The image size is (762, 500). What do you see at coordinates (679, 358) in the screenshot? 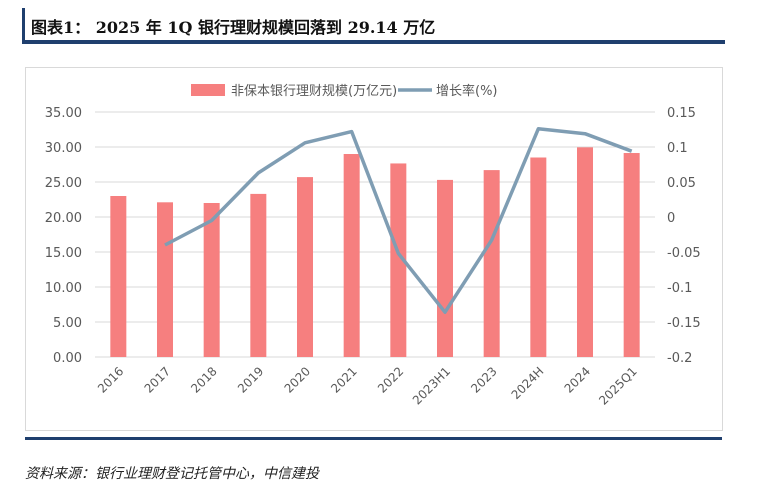
I see `right-tick-label: -0.2` at bounding box center [679, 358].